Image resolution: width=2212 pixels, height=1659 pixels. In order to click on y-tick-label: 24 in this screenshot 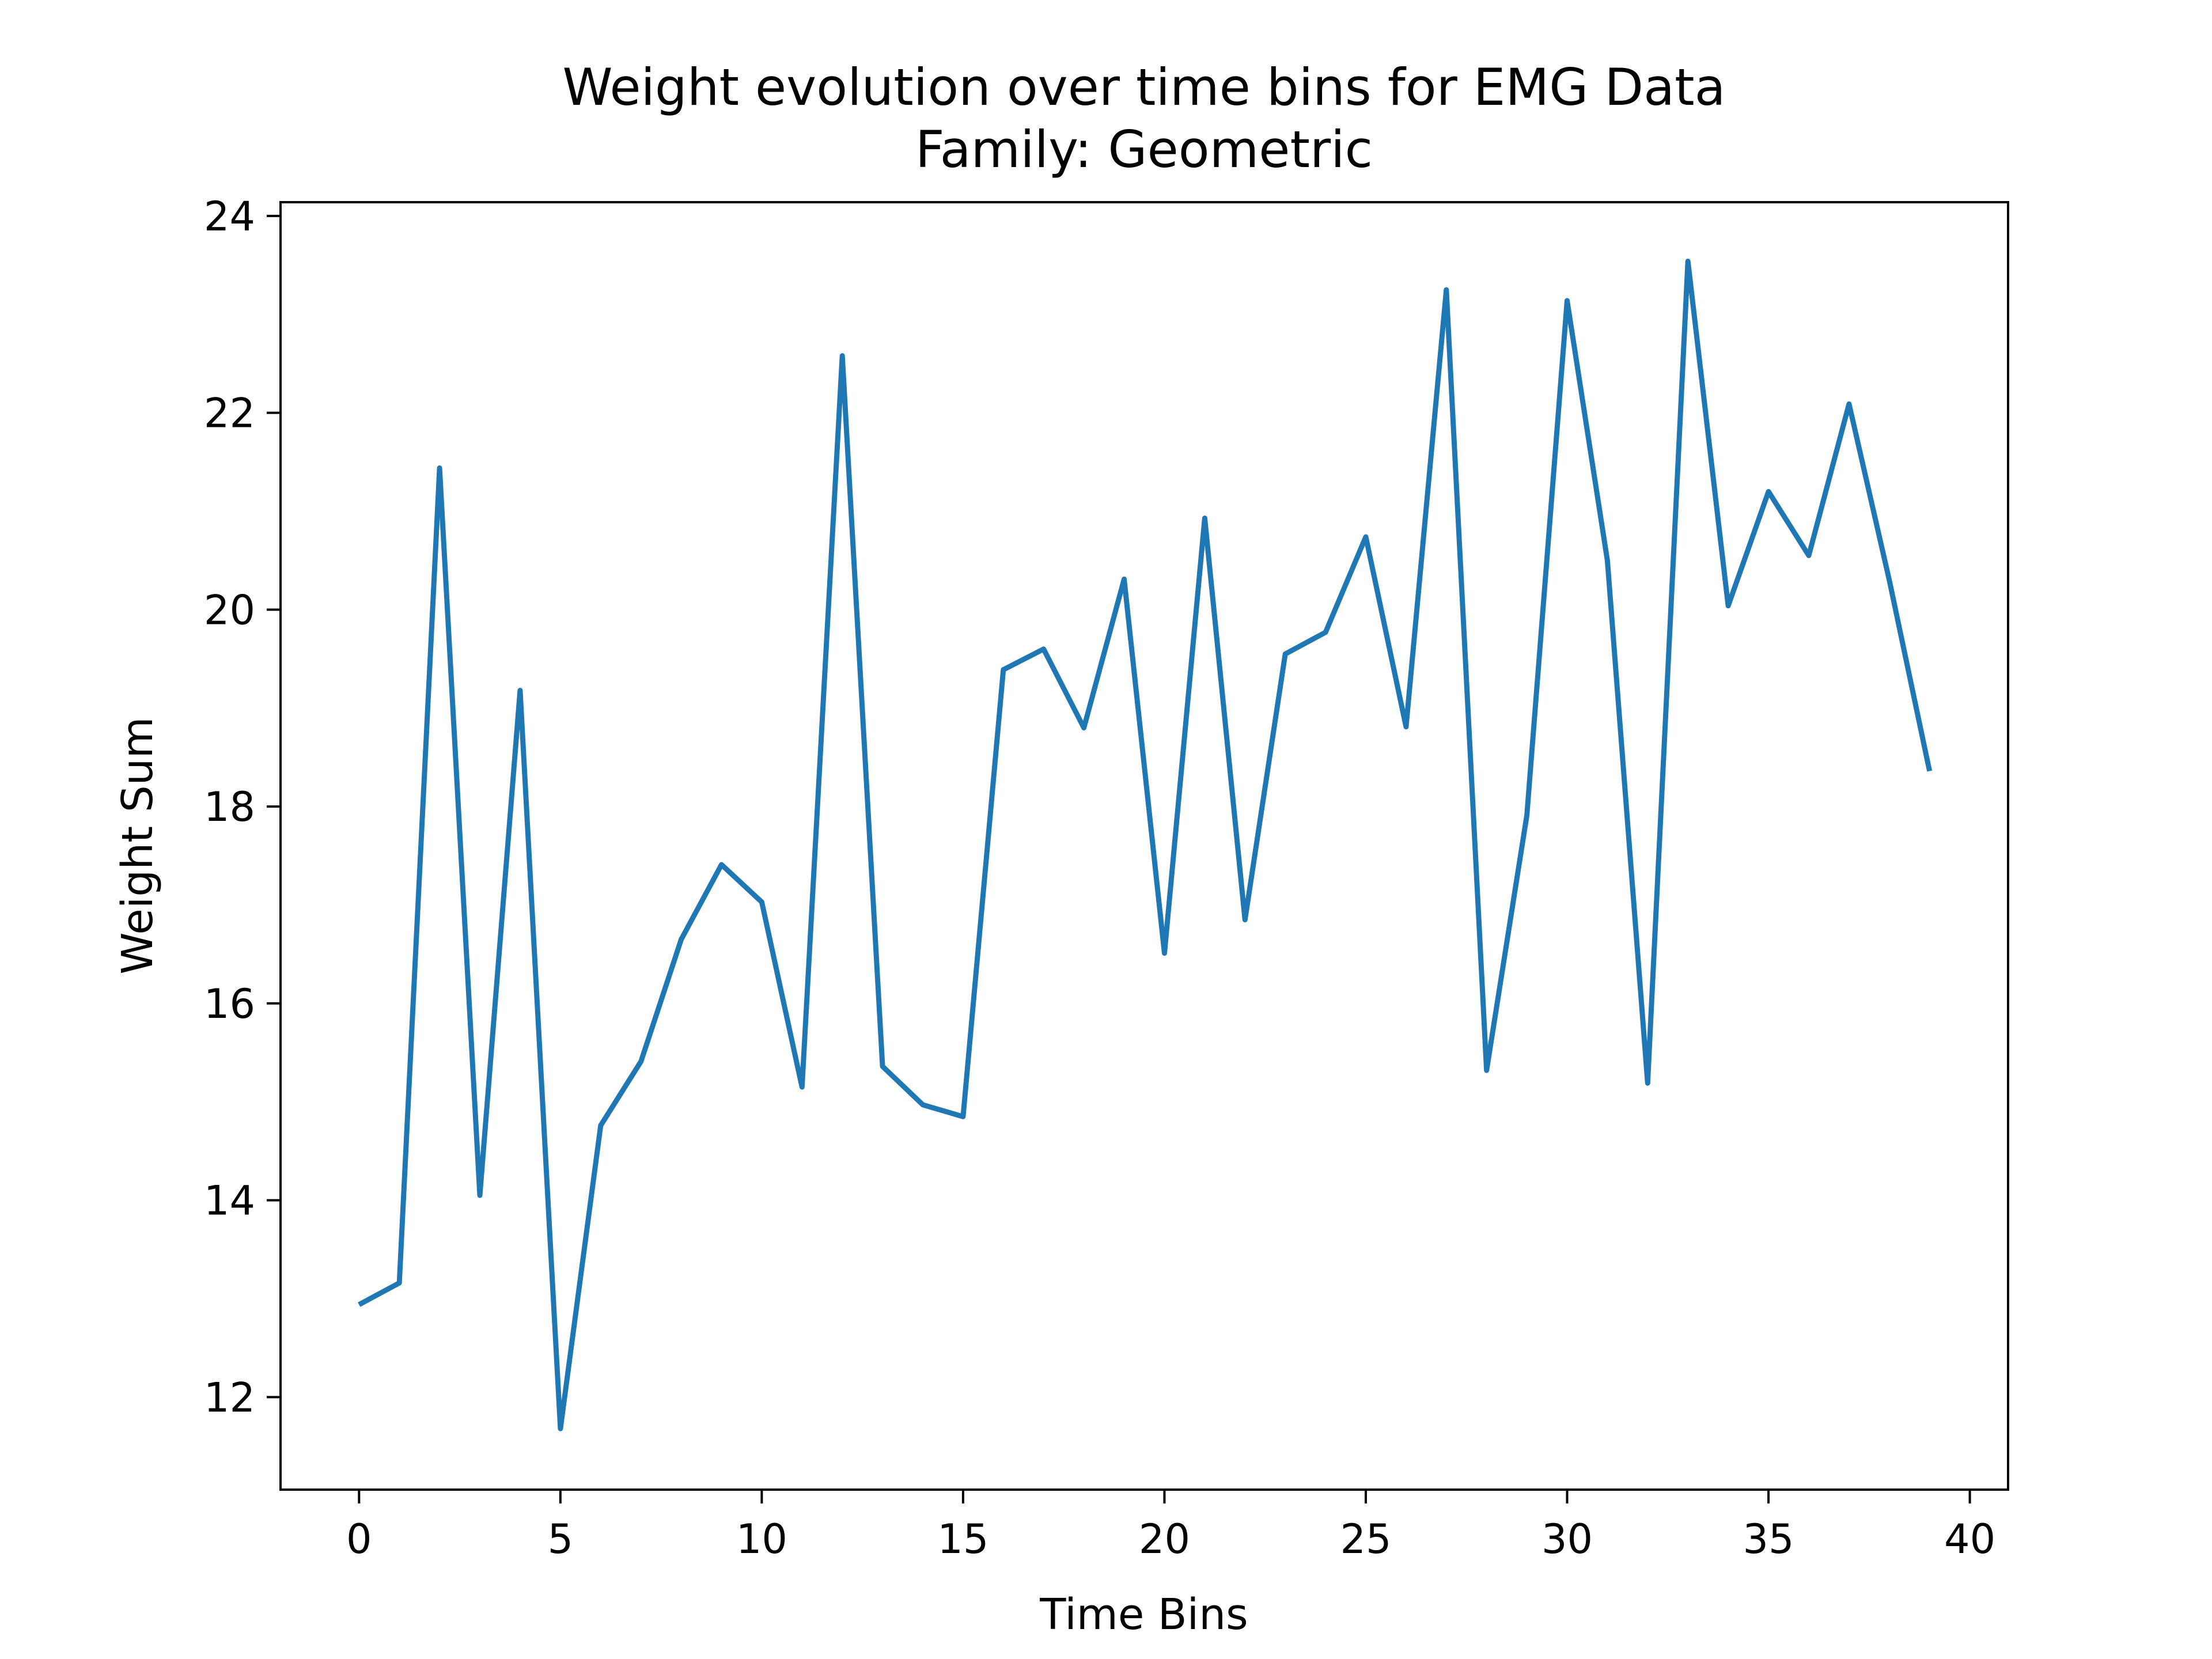, I will do `click(229, 216)`.